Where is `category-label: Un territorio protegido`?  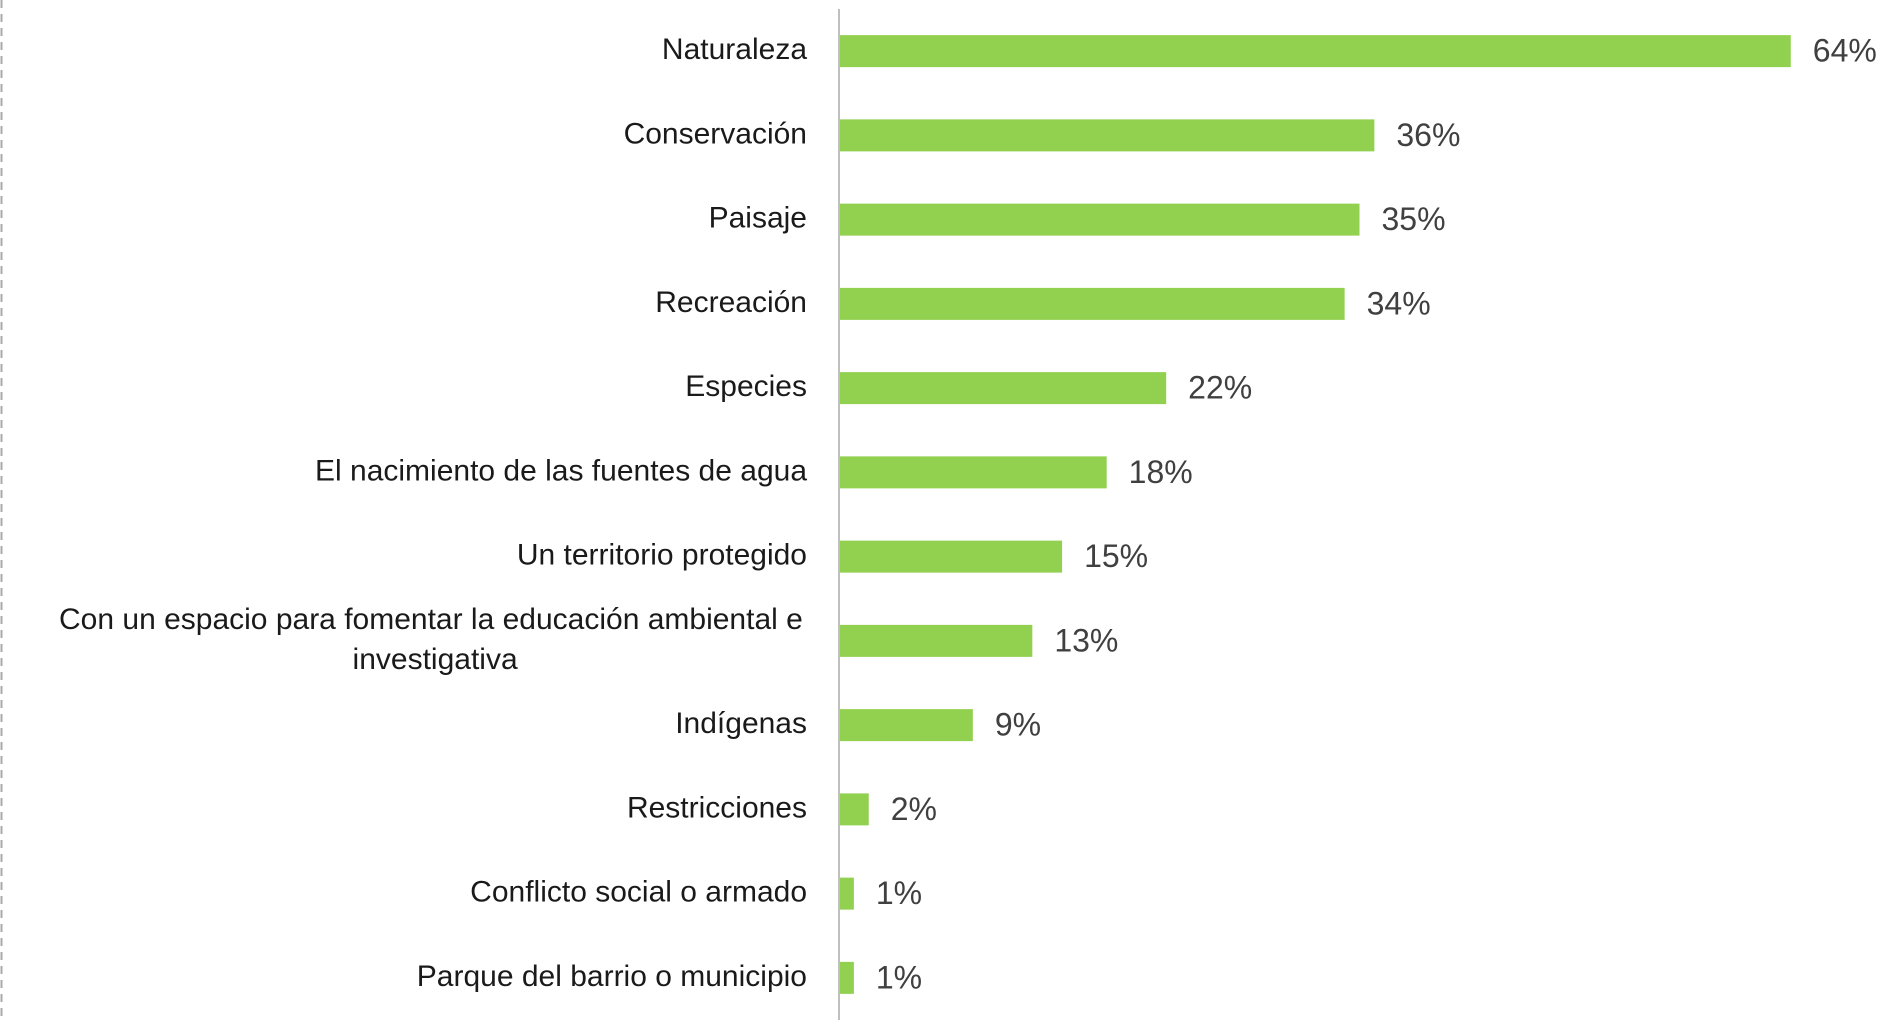
category-label: Un territorio protegido is located at coordinates (662, 555).